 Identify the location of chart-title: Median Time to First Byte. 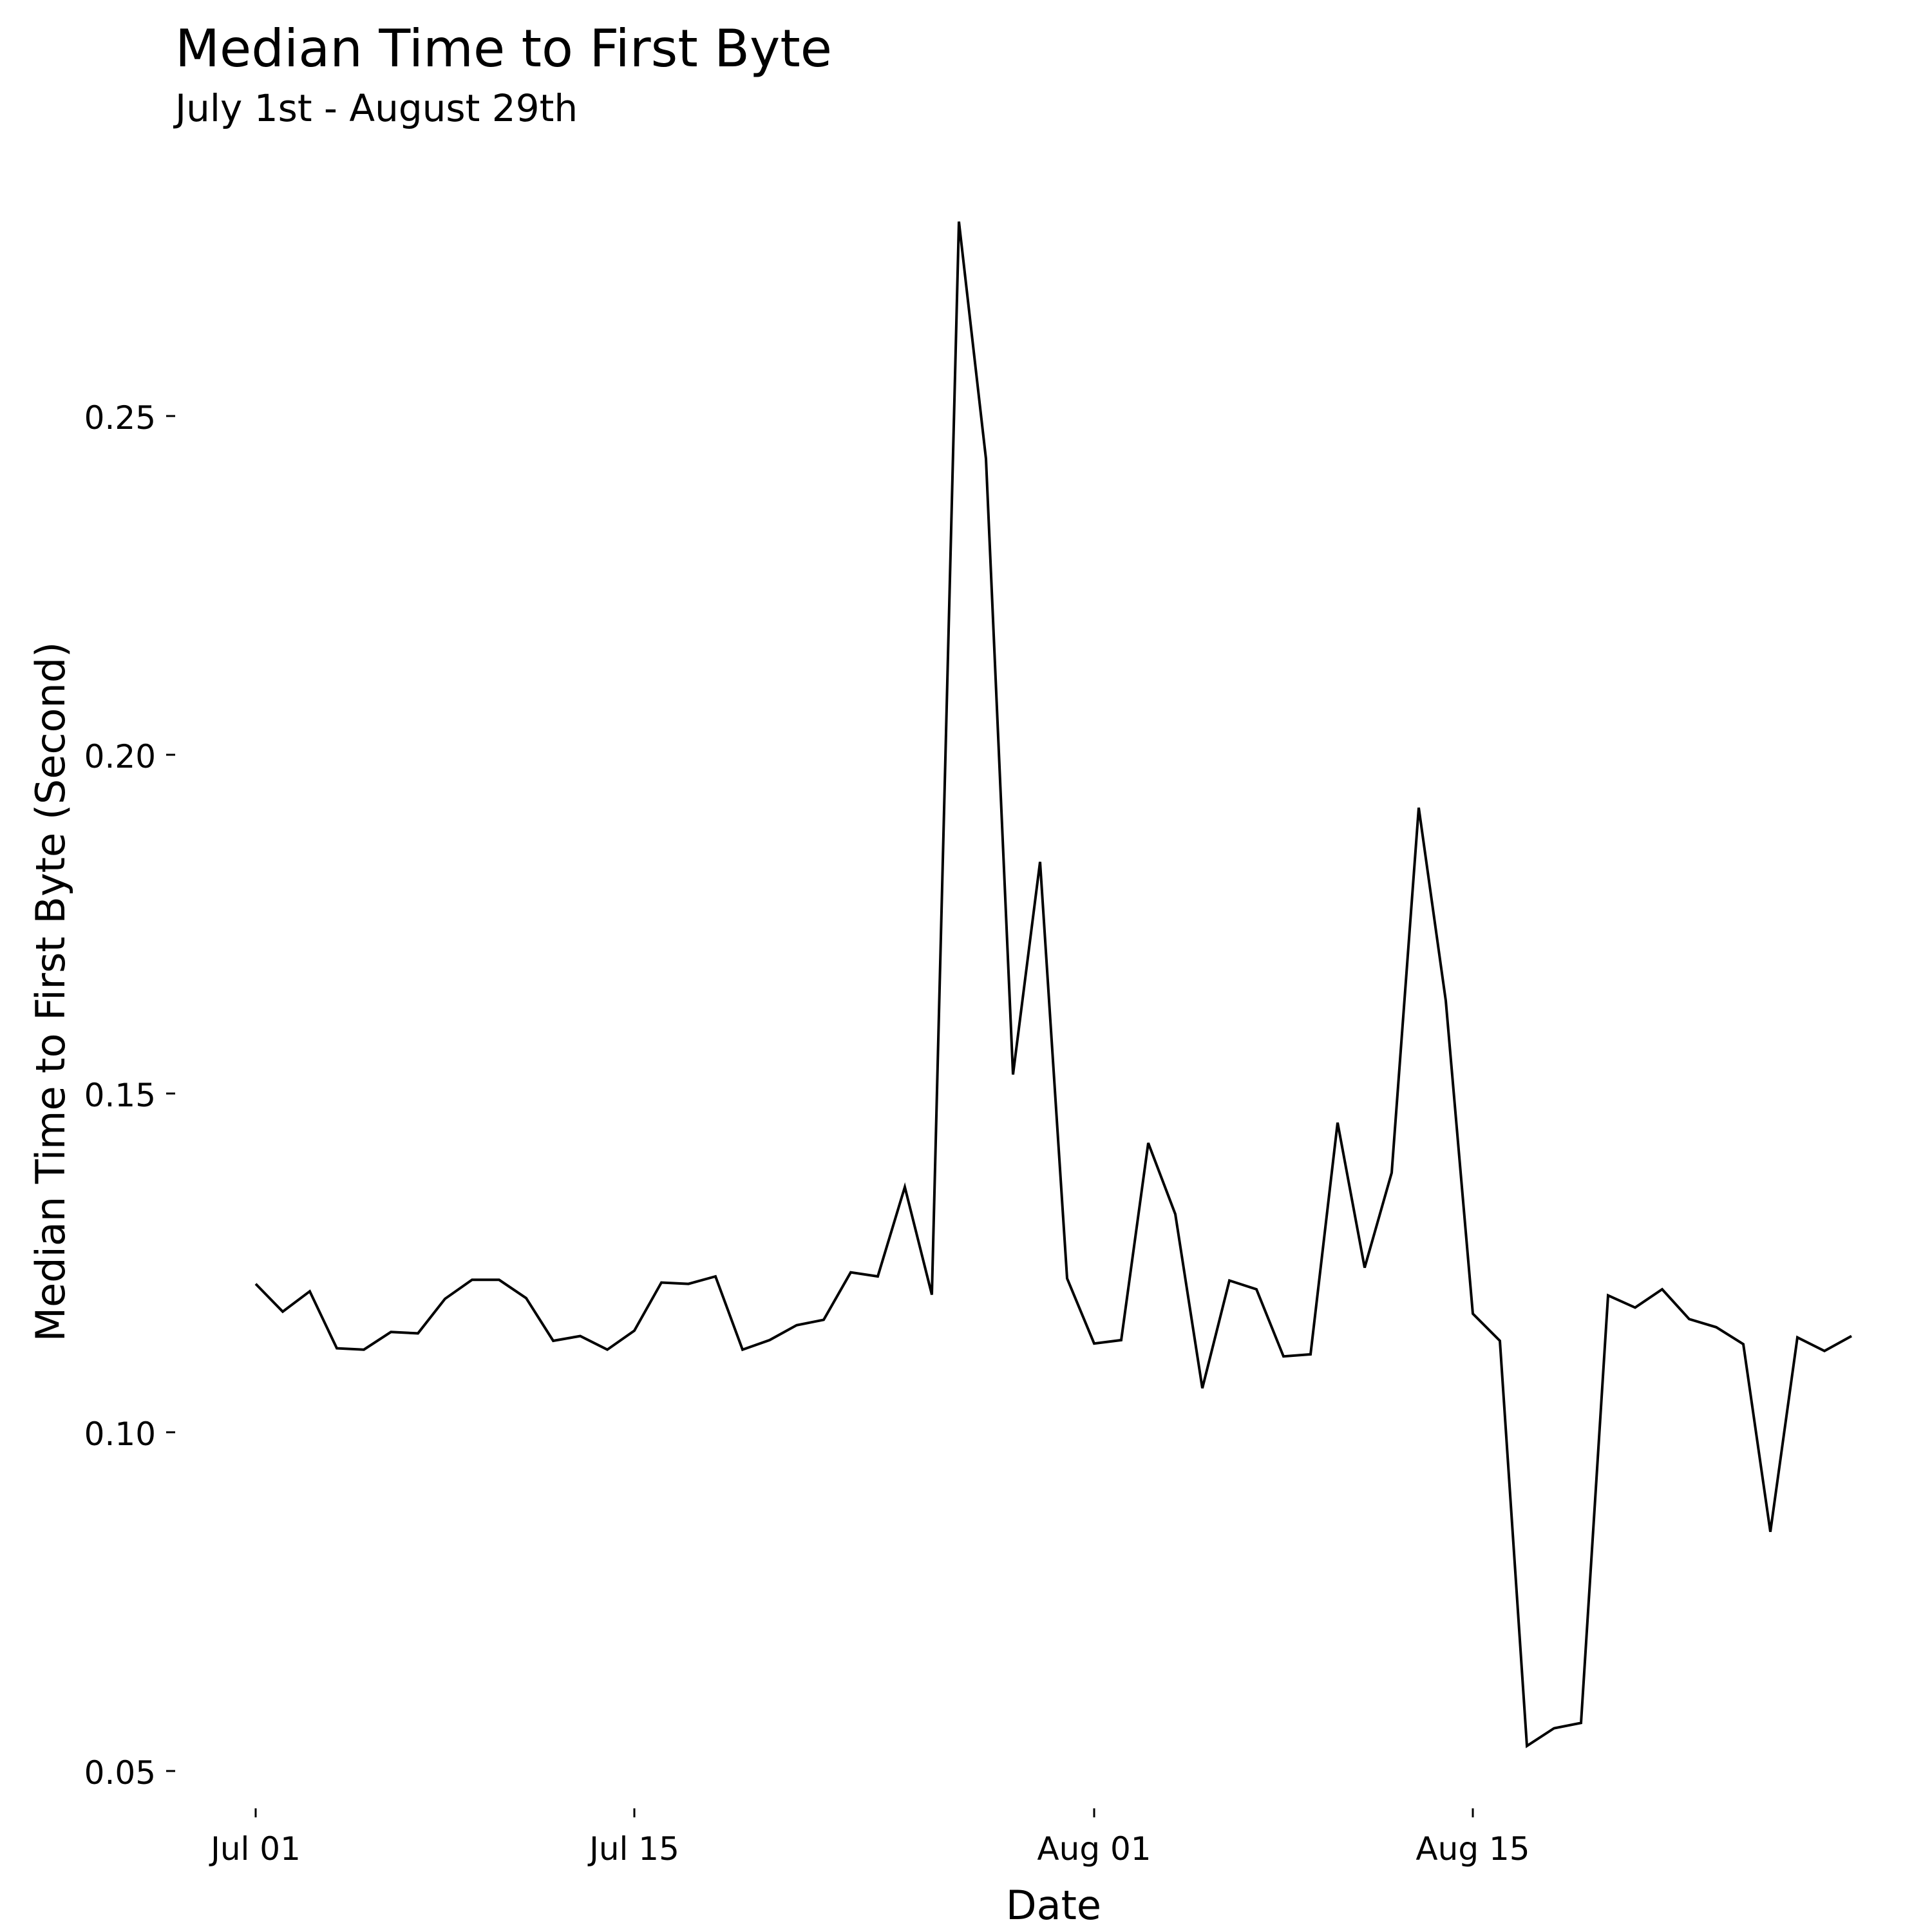
(503, 49).